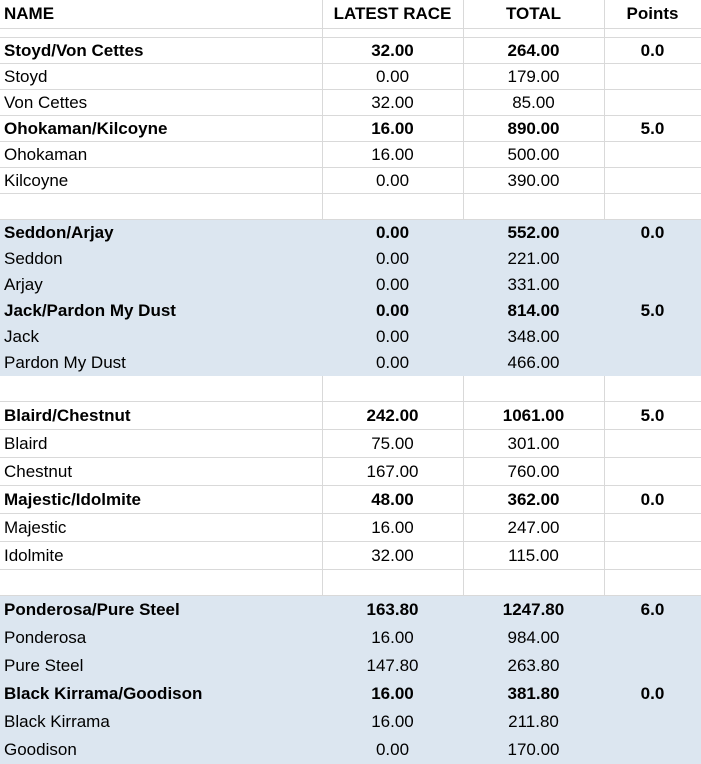  I want to click on team-row: Ohokaman/Kilcoyne 16.00 890.00 5.0, so click(350, 128).